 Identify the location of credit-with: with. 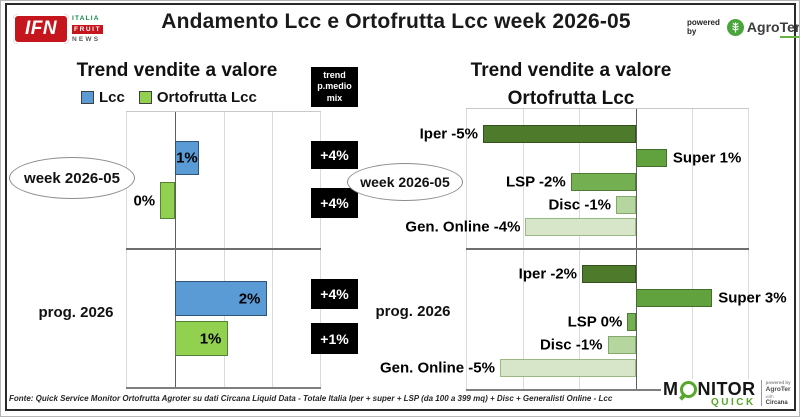
(769, 396).